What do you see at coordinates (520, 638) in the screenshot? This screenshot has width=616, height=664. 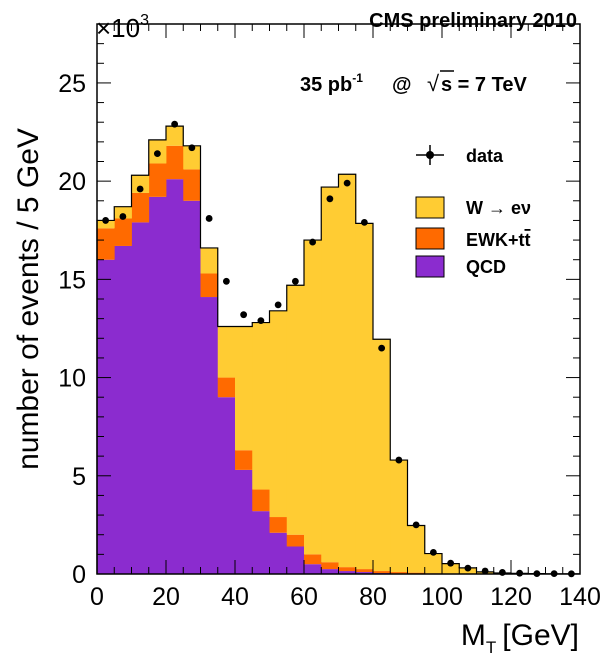 I see `x-axis-label: MT [GeV]` at bounding box center [520, 638].